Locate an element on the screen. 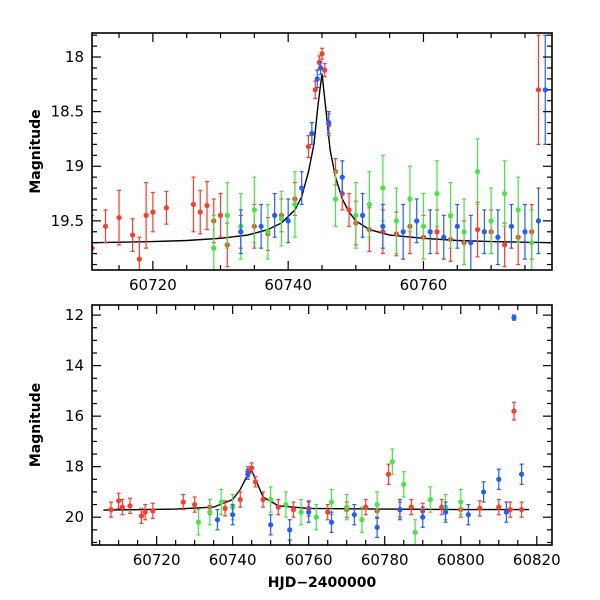  y-tick-label: 16 is located at coordinates (74, 416).